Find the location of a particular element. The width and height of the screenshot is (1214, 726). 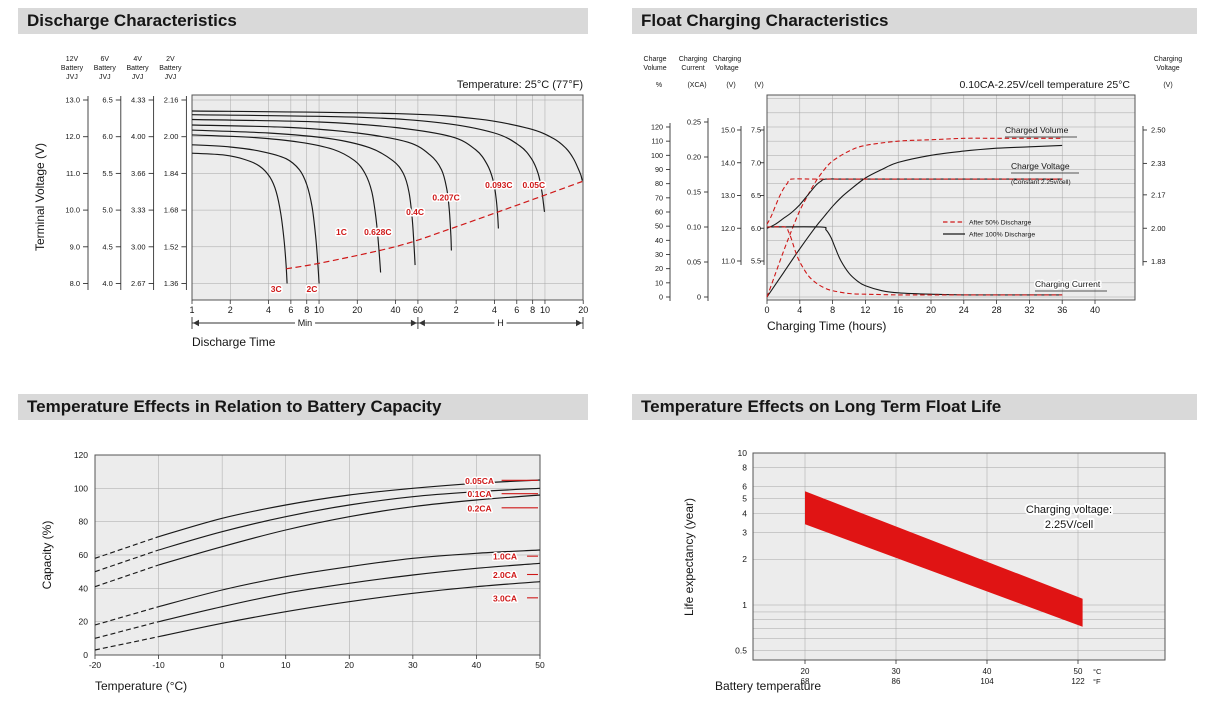

svg-text: 32 is located at coordinates (1029, 310).